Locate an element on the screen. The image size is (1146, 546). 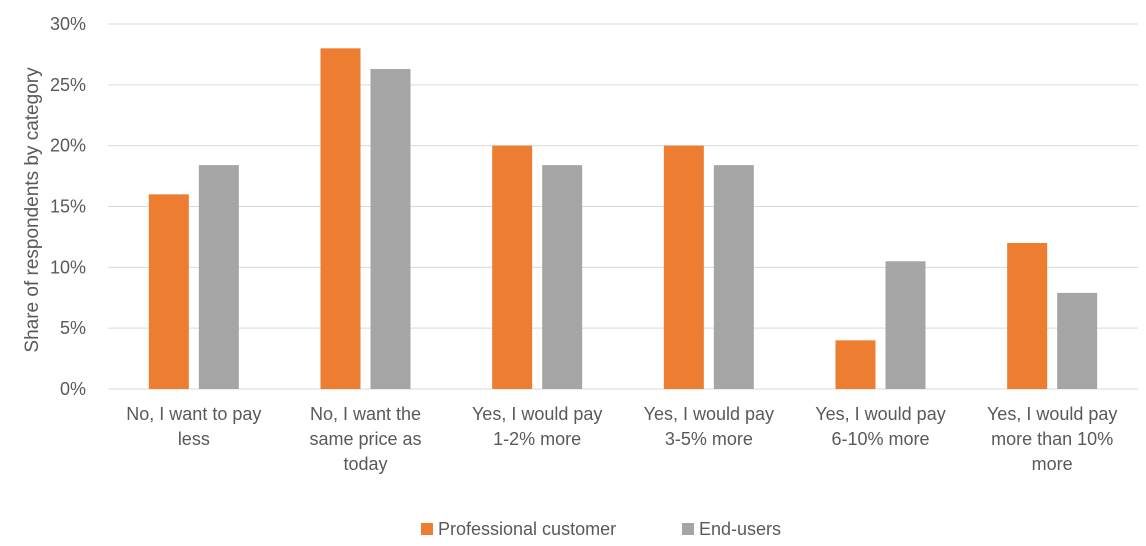
x-category-label: Yes, I would pay 3-5% more is located at coordinates (709, 426).